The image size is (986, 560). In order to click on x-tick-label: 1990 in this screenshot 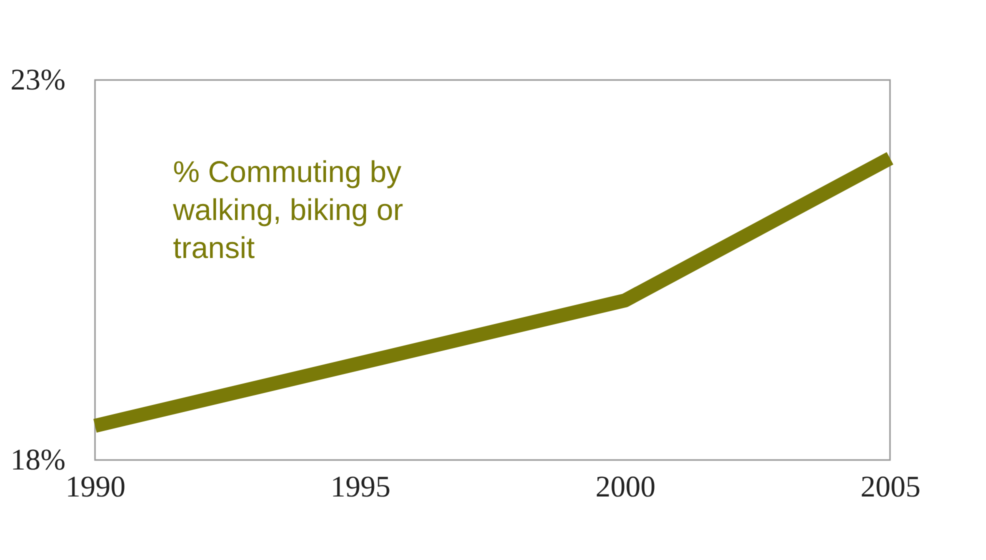, I will do `click(96, 487)`.